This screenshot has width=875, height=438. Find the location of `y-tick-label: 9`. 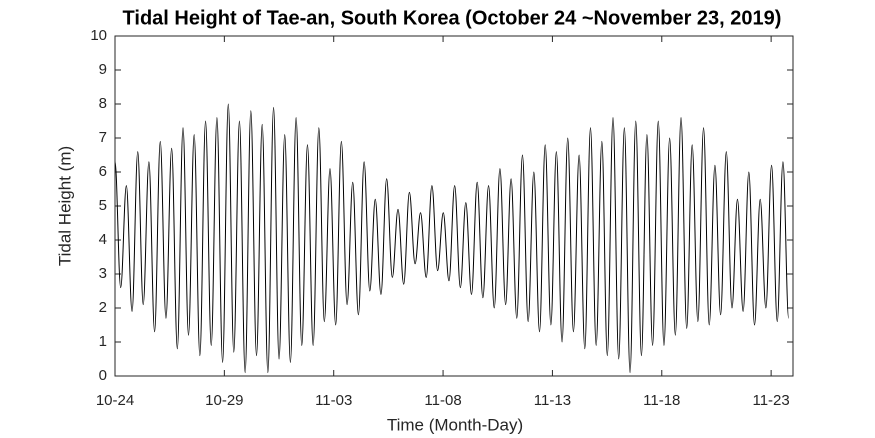

y-tick-label: 9 is located at coordinates (103, 69).